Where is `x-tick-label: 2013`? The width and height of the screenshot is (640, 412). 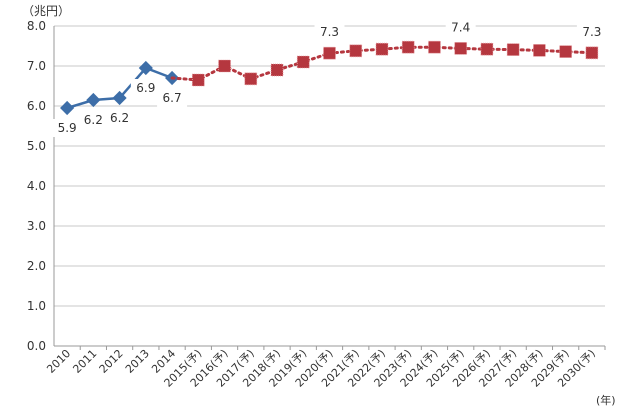
x-tick-label: 2013 is located at coordinates (137, 361).